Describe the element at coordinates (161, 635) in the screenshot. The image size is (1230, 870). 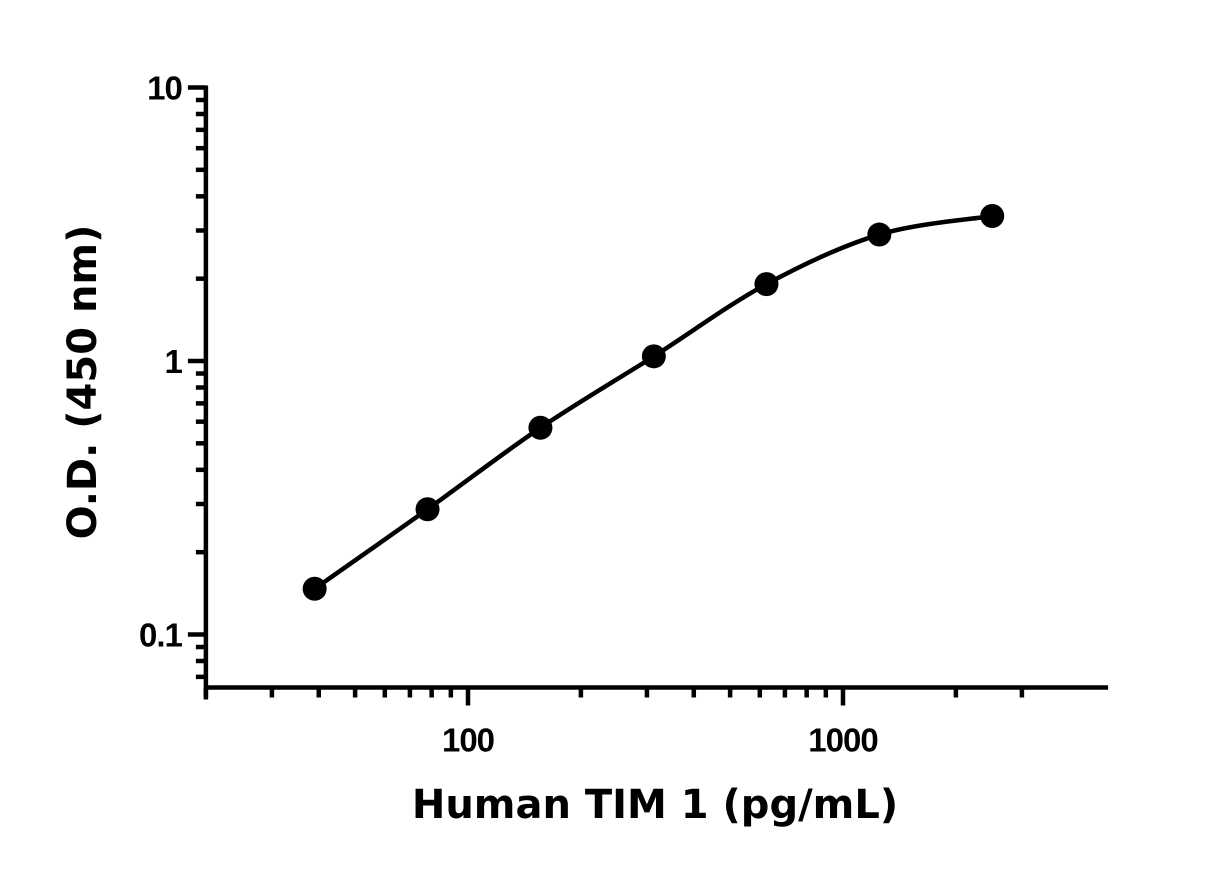
I see `y-tick-label: 0.1` at that location.